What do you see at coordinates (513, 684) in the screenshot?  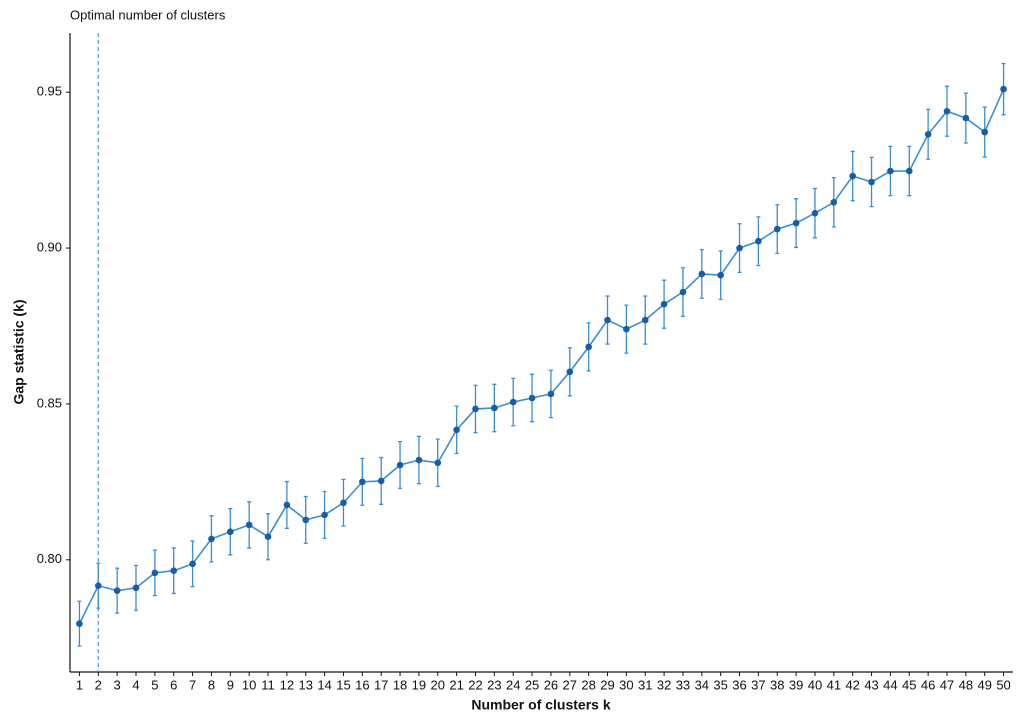 I see `x-tick-label: 24` at bounding box center [513, 684].